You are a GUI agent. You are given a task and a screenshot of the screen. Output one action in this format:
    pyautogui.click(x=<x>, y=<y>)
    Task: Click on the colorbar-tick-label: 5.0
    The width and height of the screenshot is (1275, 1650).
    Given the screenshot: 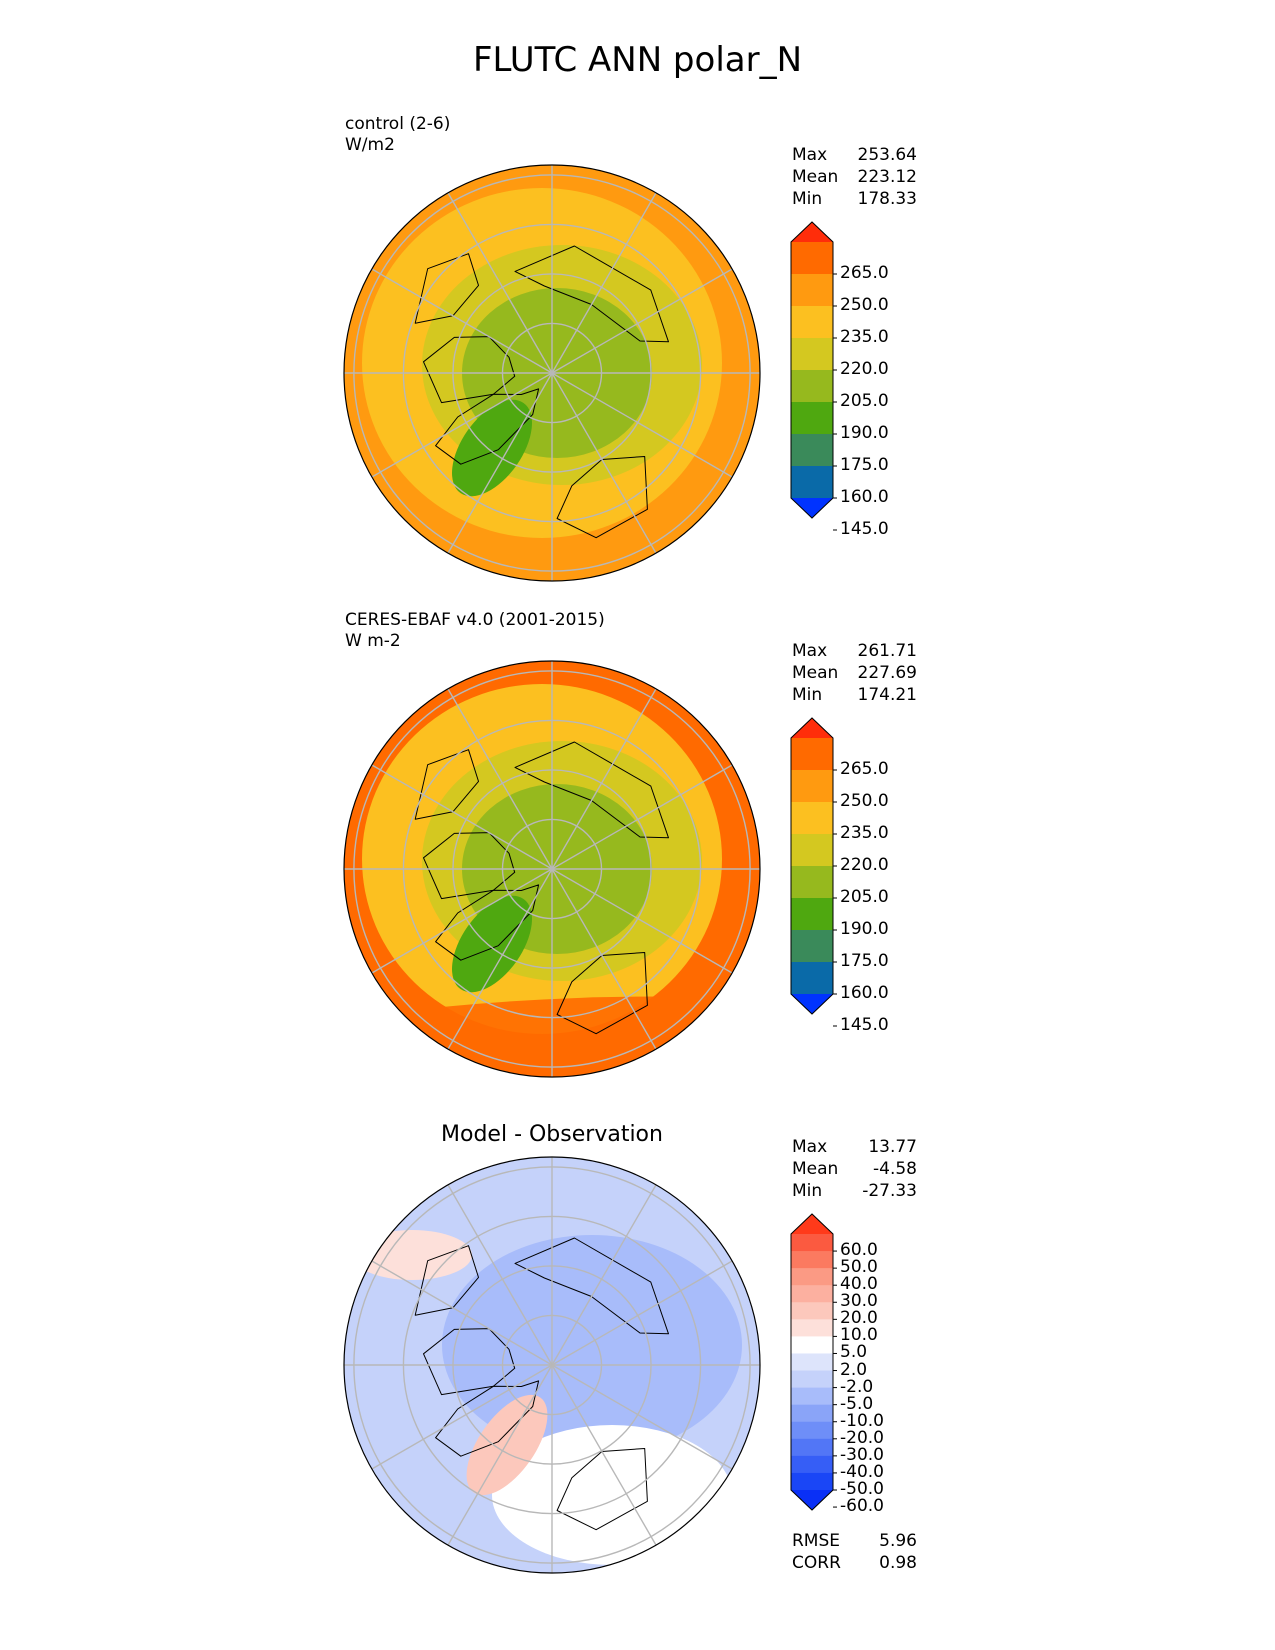 What is the action you would take?
    pyautogui.click(x=854, y=1352)
    